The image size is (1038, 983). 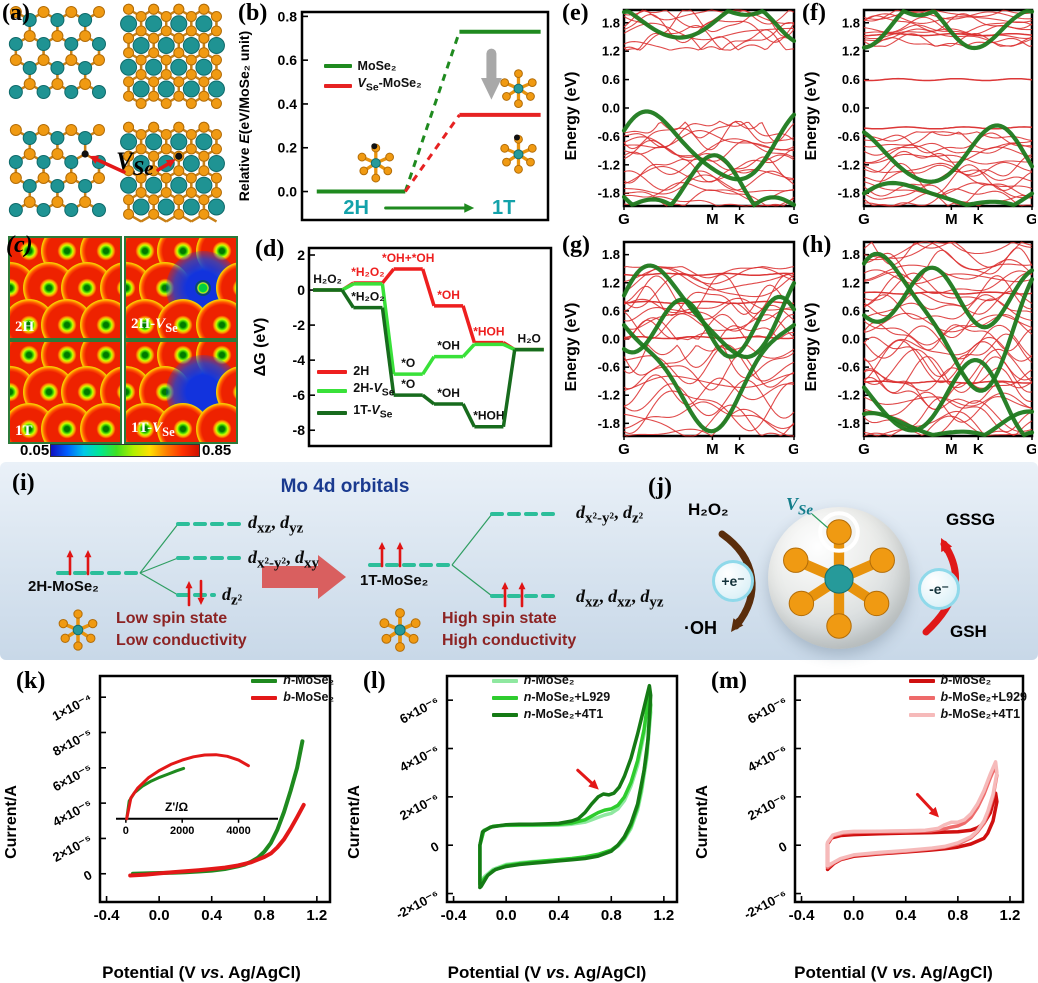 What do you see at coordinates (72, 707) in the screenshot?
I see `svg-text: 1×10⁻⁴` at bounding box center [72, 707].